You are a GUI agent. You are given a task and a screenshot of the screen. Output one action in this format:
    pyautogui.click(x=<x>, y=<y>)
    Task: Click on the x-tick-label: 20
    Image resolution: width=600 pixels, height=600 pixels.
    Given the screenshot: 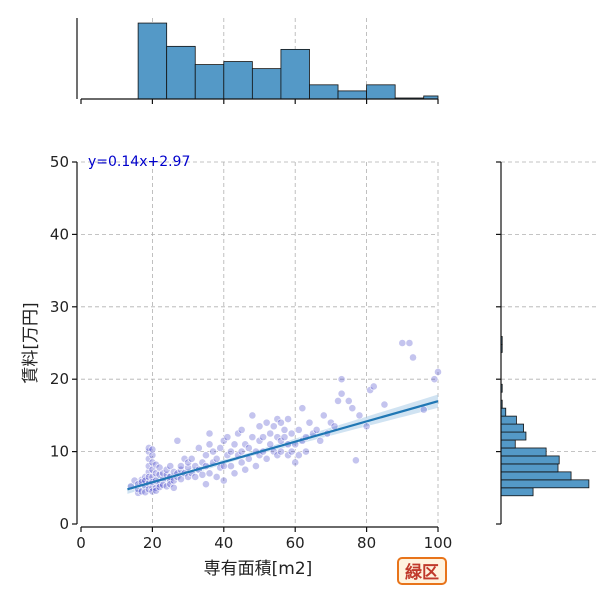 What is the action you would take?
    pyautogui.click(x=152, y=543)
    